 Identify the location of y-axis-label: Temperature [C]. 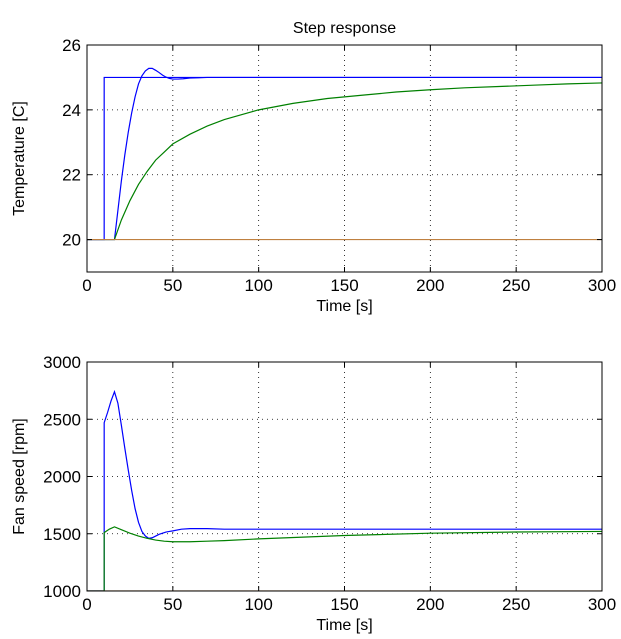
(19, 158).